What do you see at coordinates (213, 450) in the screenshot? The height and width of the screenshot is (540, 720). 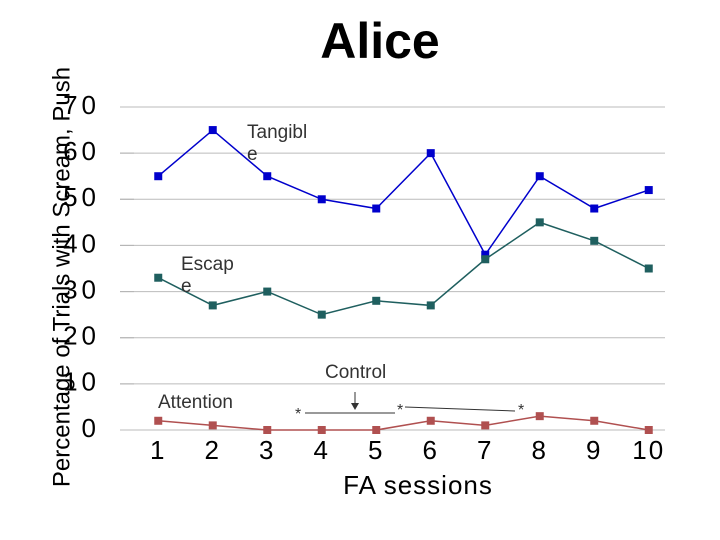 I see `x-tick-label: 2` at bounding box center [213, 450].